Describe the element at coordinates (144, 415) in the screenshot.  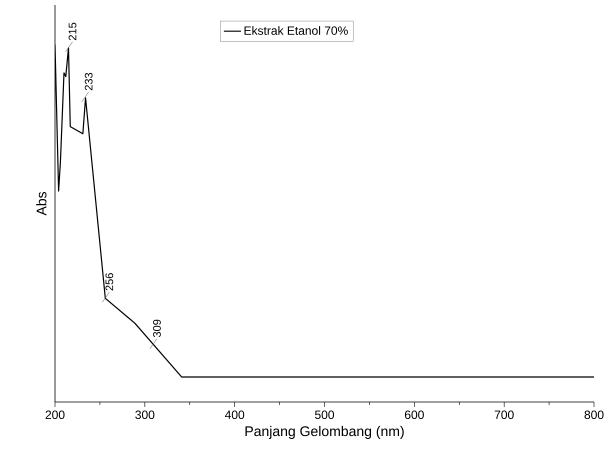
I see `x-tick-label: 300` at that location.